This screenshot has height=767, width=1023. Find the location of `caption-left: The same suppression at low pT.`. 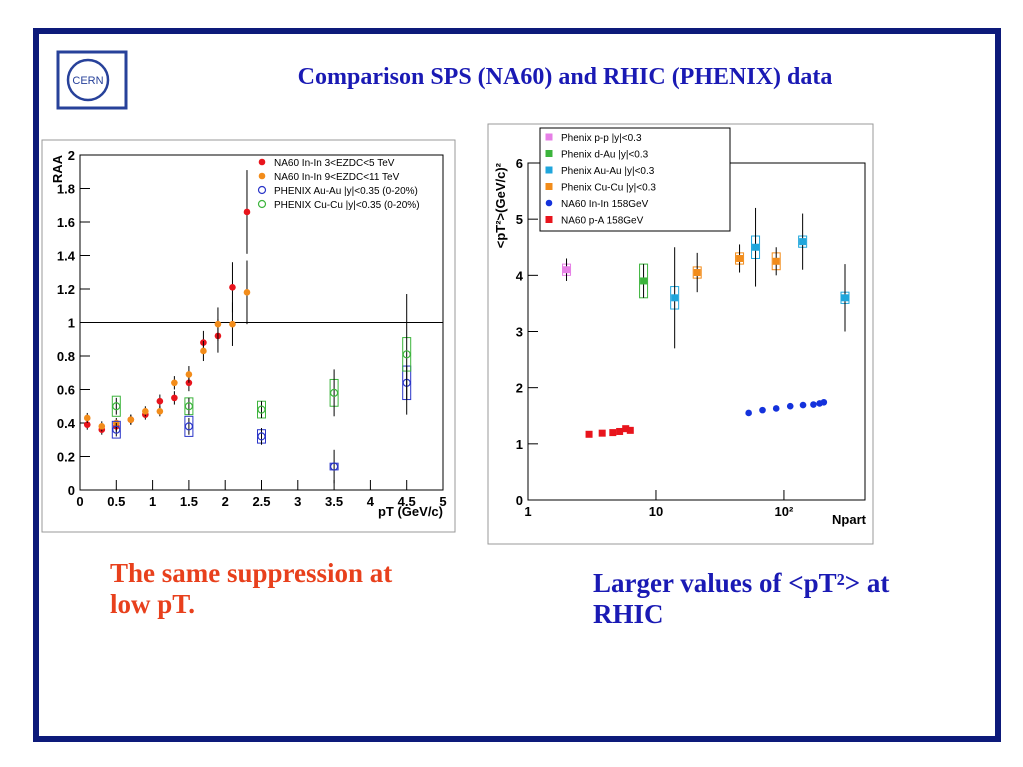

caption-left: The same suppression at low pT. is located at coordinates (251, 589).